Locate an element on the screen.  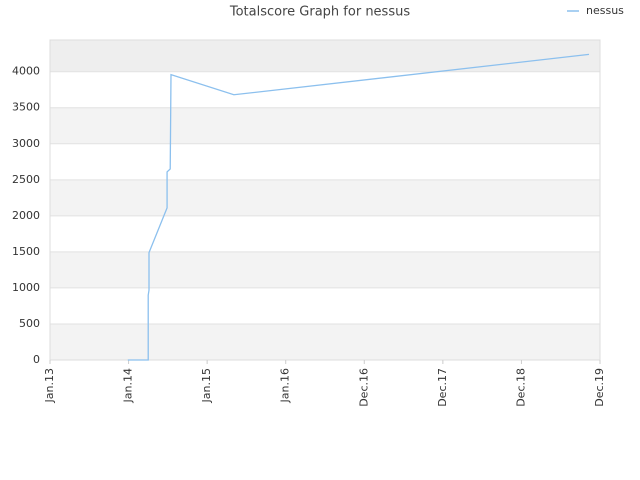
x-tick-label: Dec.18 is located at coordinates (520, 387).